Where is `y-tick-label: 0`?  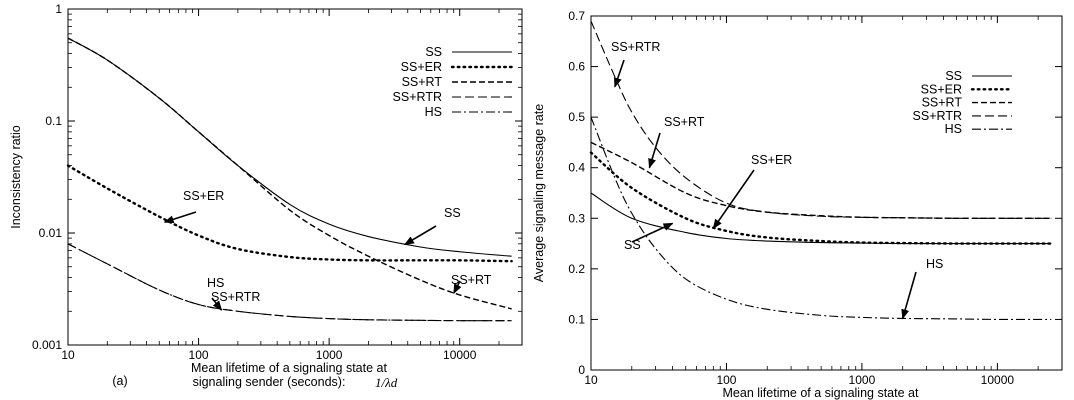 y-tick-label: 0 is located at coordinates (581, 370).